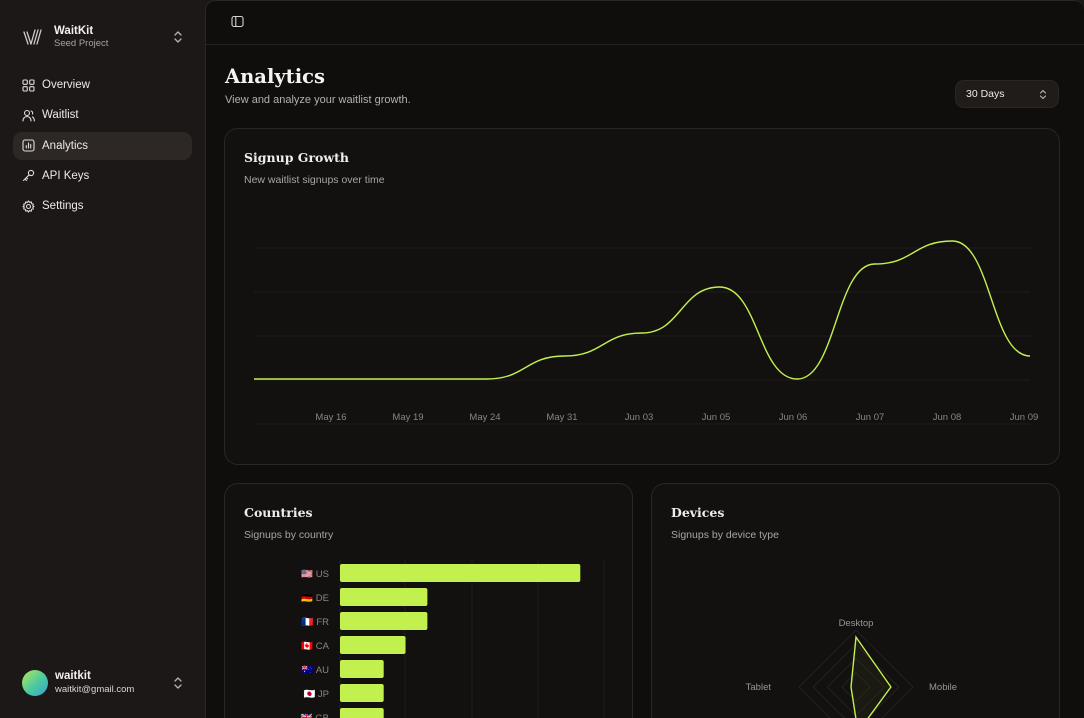 The width and height of the screenshot is (1084, 718). What do you see at coordinates (63, 206) in the screenshot?
I see `sidebar-item-label: Settings` at bounding box center [63, 206].